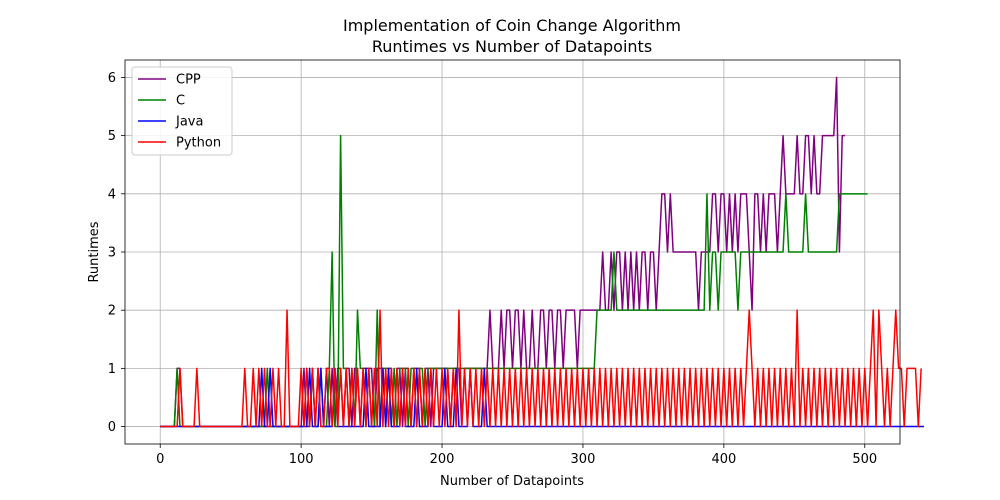  What do you see at coordinates (112, 194) in the screenshot?
I see `y-tick-label: 4` at bounding box center [112, 194].